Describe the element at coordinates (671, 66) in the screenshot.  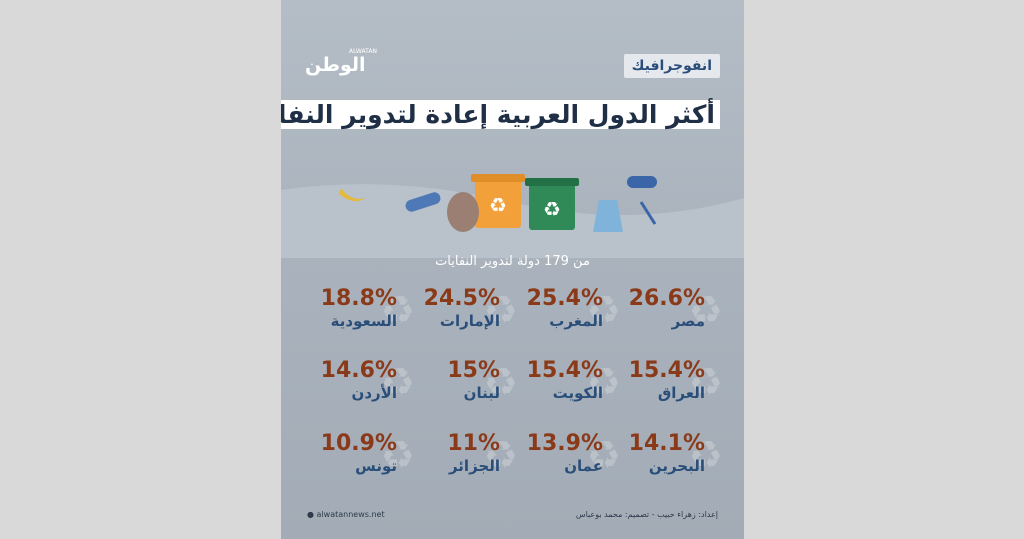
I see `infographic-tag: انفوجرافيك` at that location.